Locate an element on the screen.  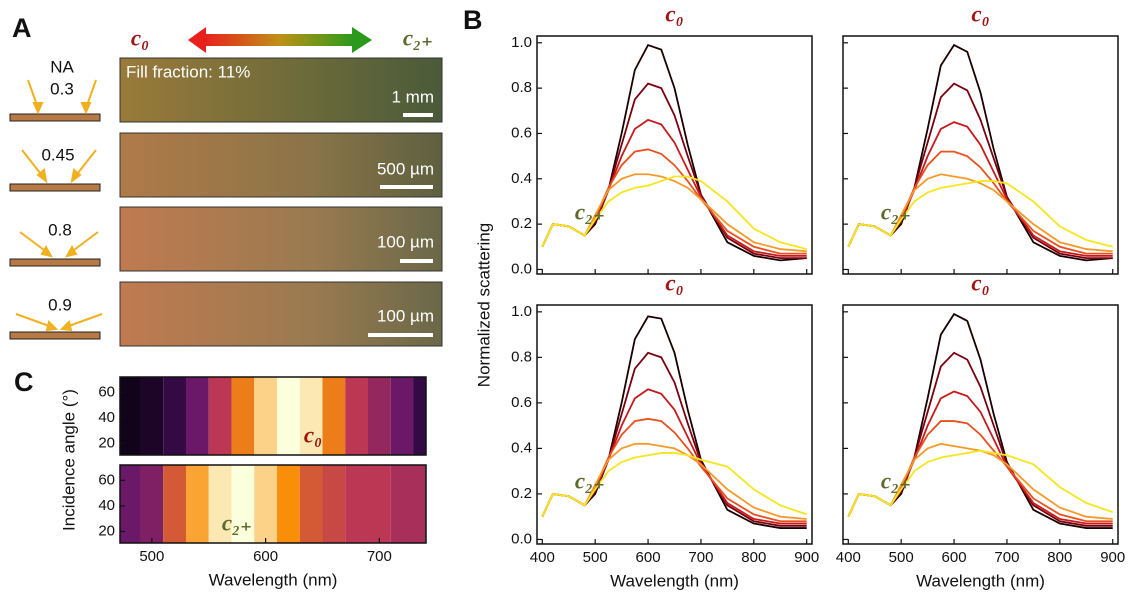
y-axis-label: Incidence angle (°) is located at coordinates (68, 460).